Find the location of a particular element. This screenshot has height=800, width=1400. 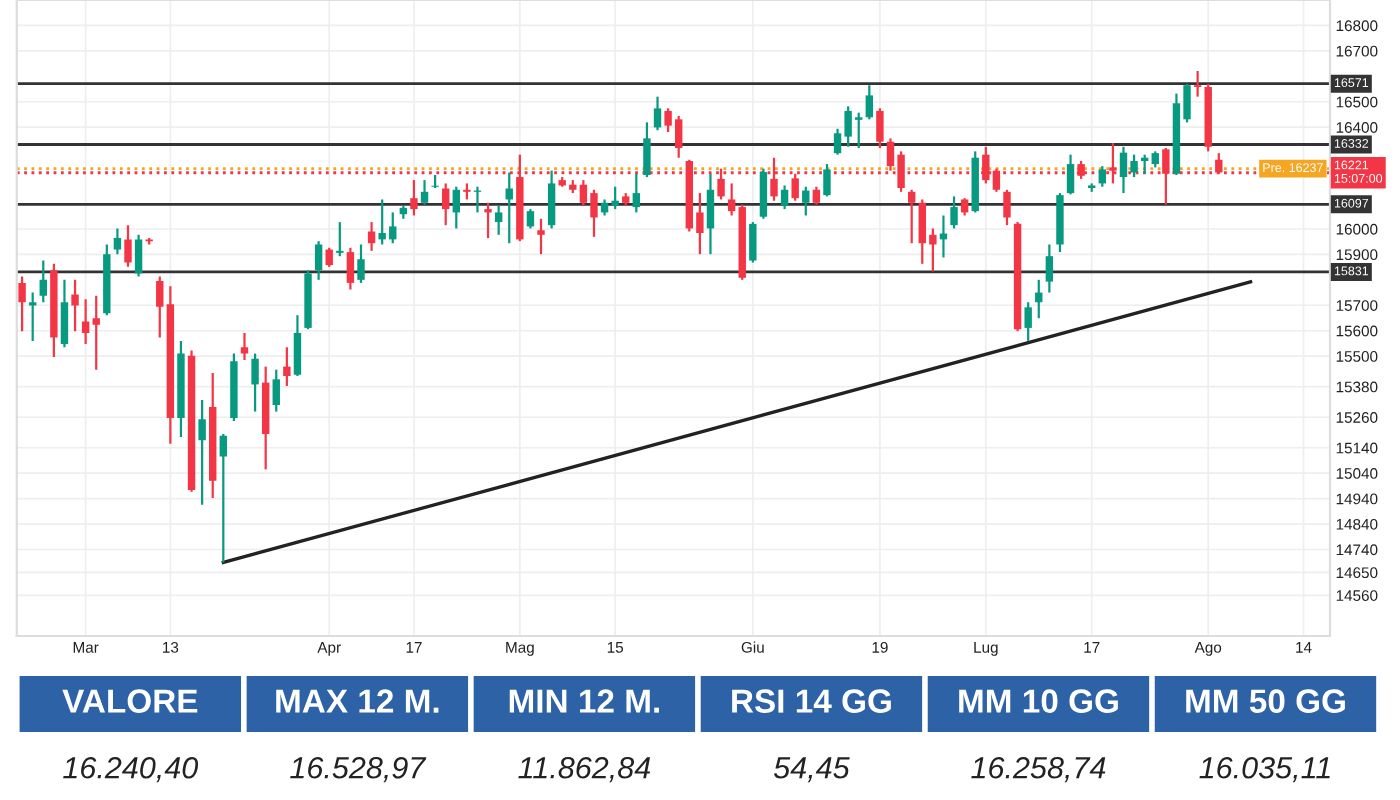

text: 54,45 is located at coordinates (811, 770).